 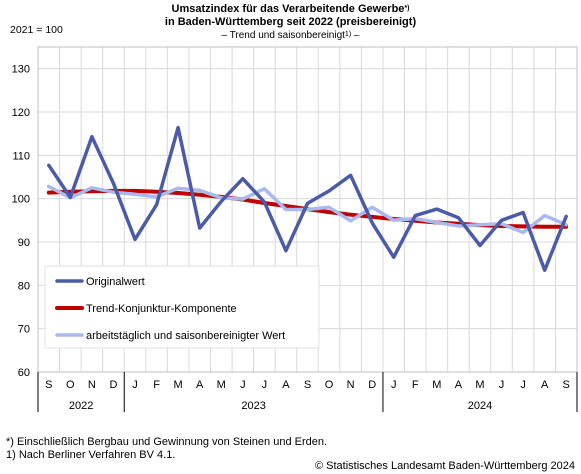 I want to click on y-tick-label: 70, so click(x=24, y=330).